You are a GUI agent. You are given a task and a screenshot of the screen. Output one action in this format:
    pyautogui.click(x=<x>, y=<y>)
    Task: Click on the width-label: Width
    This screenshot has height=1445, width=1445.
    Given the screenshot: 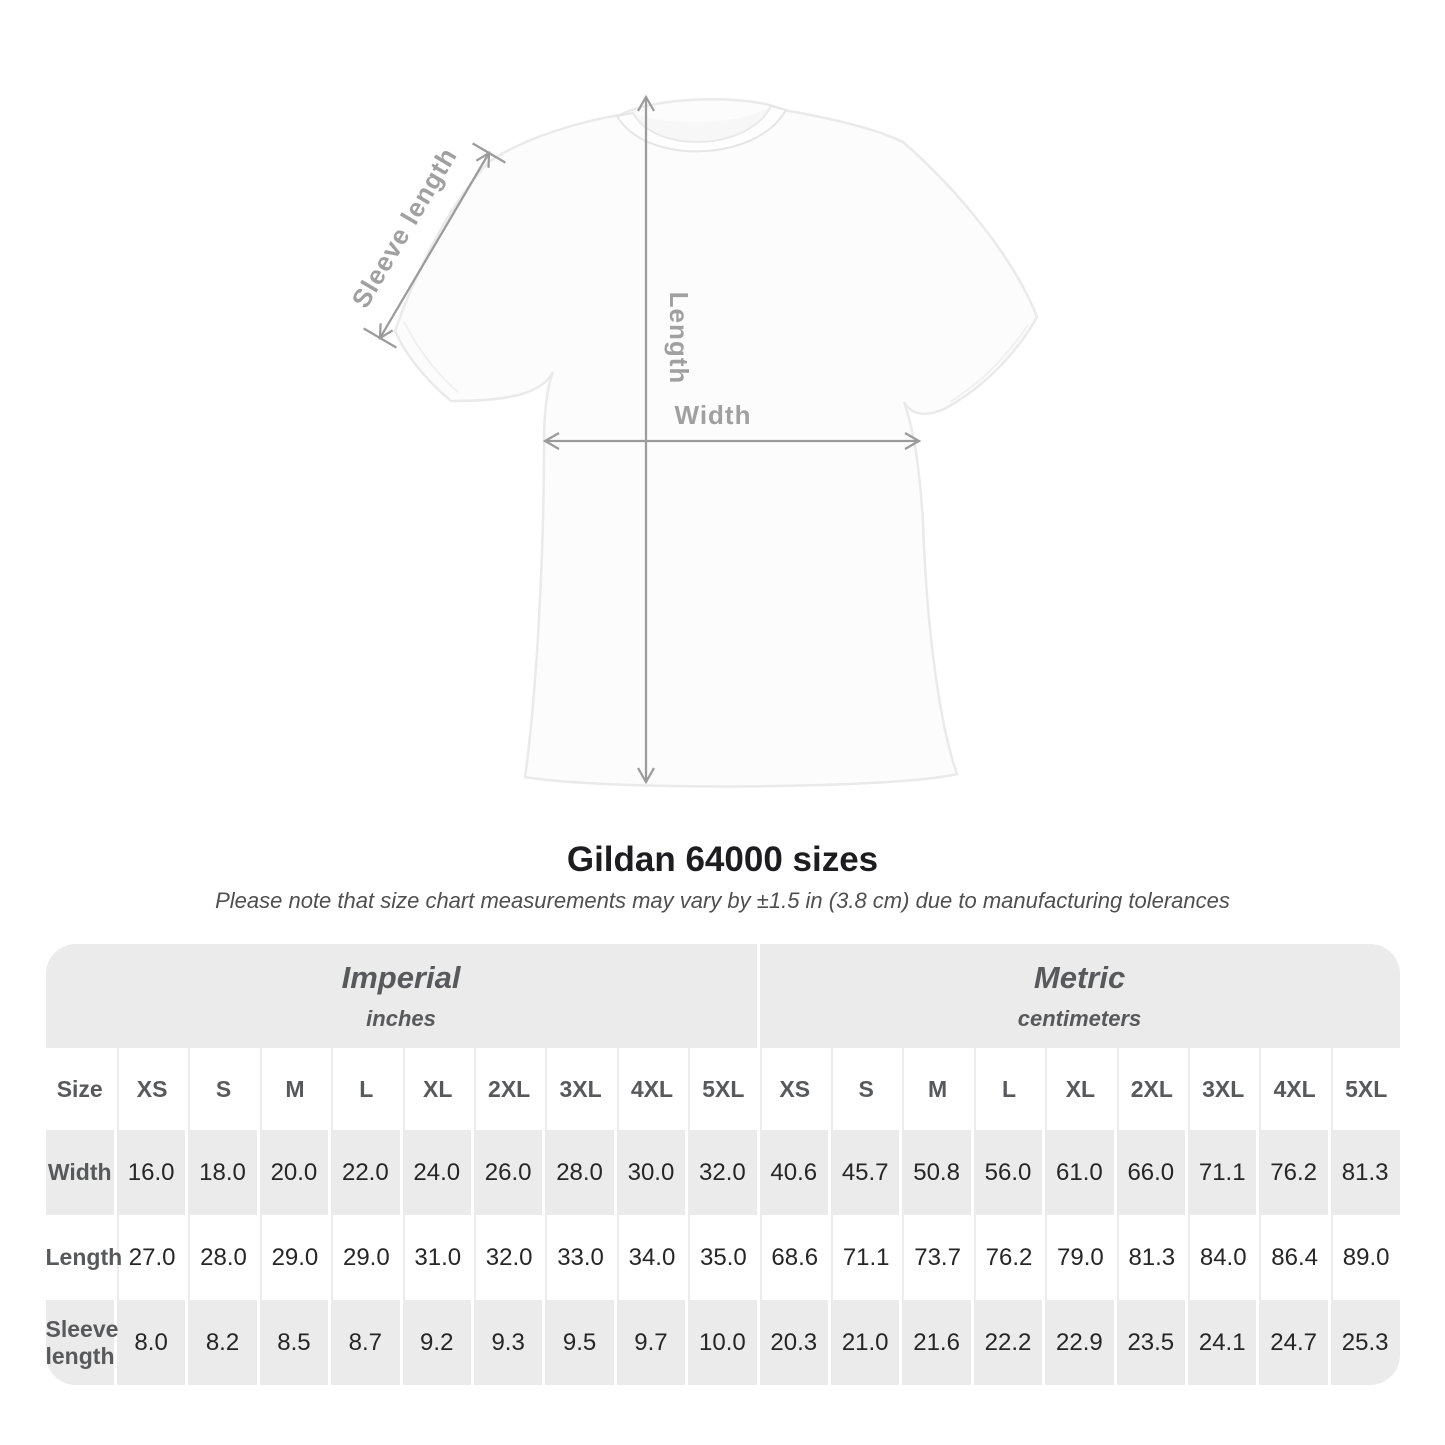 What is the action you would take?
    pyautogui.click(x=713, y=415)
    